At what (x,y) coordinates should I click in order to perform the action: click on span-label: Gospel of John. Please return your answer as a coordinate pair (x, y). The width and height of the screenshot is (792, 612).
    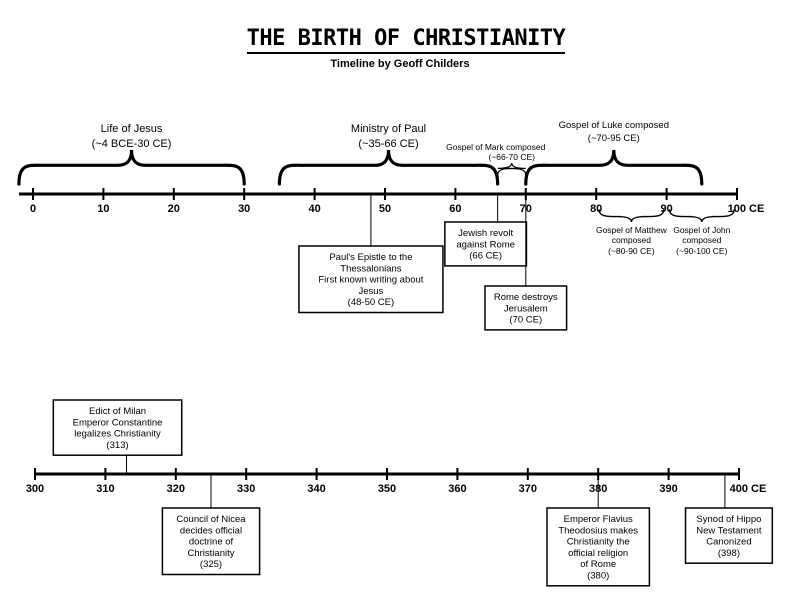
    Looking at the image, I should click on (701, 230).